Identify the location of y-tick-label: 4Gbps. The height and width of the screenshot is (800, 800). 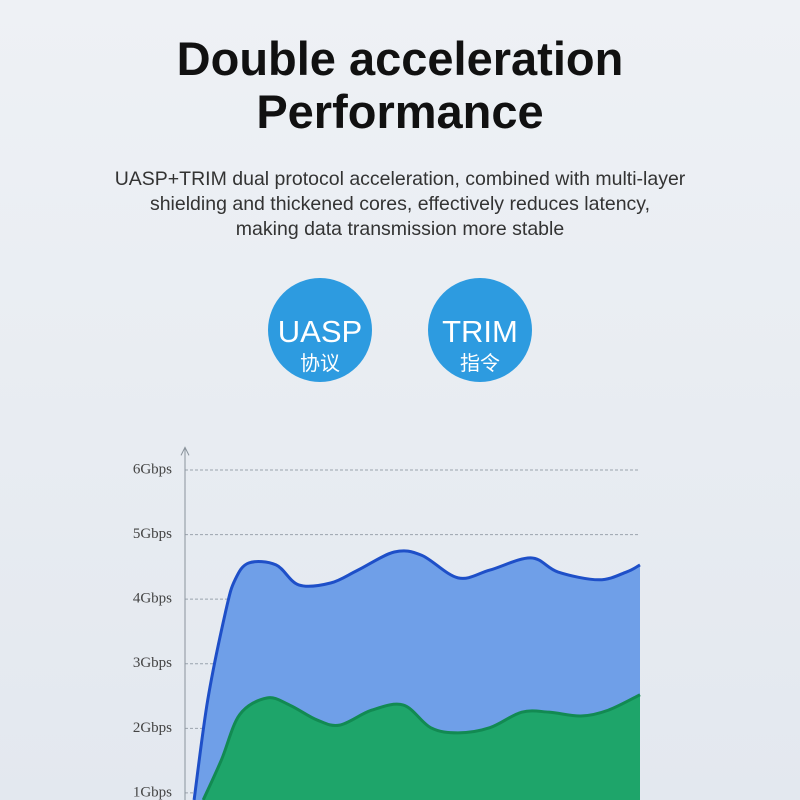
(152, 599).